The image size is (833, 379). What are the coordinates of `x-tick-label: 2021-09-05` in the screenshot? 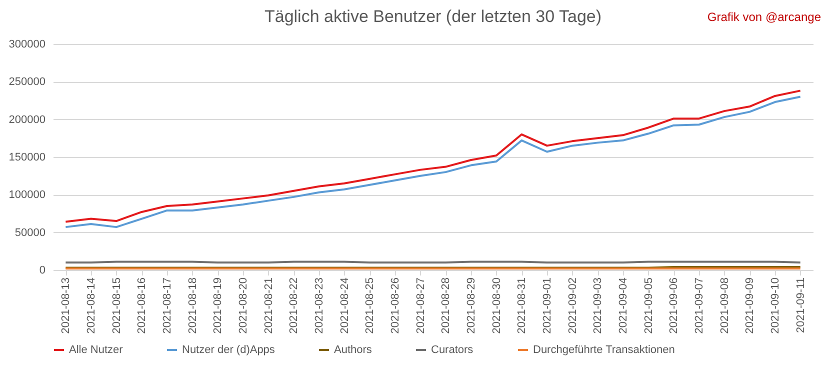 It's located at (648, 306).